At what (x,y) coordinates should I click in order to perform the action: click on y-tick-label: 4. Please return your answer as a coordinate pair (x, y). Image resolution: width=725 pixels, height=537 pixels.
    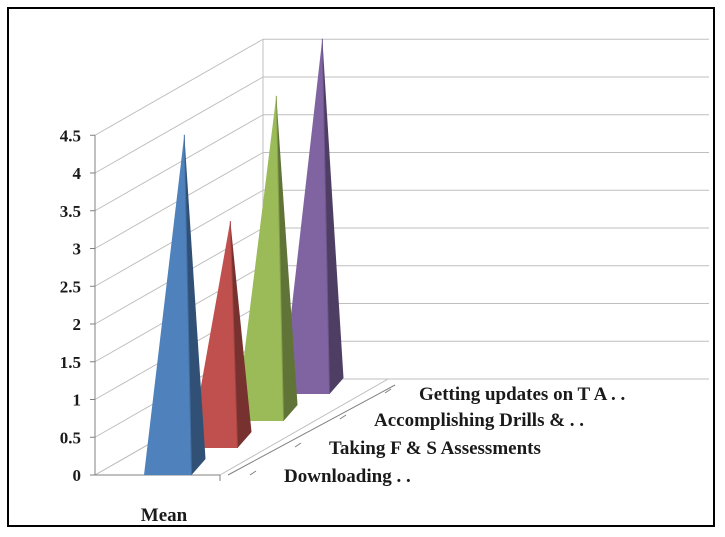
    Looking at the image, I should click on (77, 173).